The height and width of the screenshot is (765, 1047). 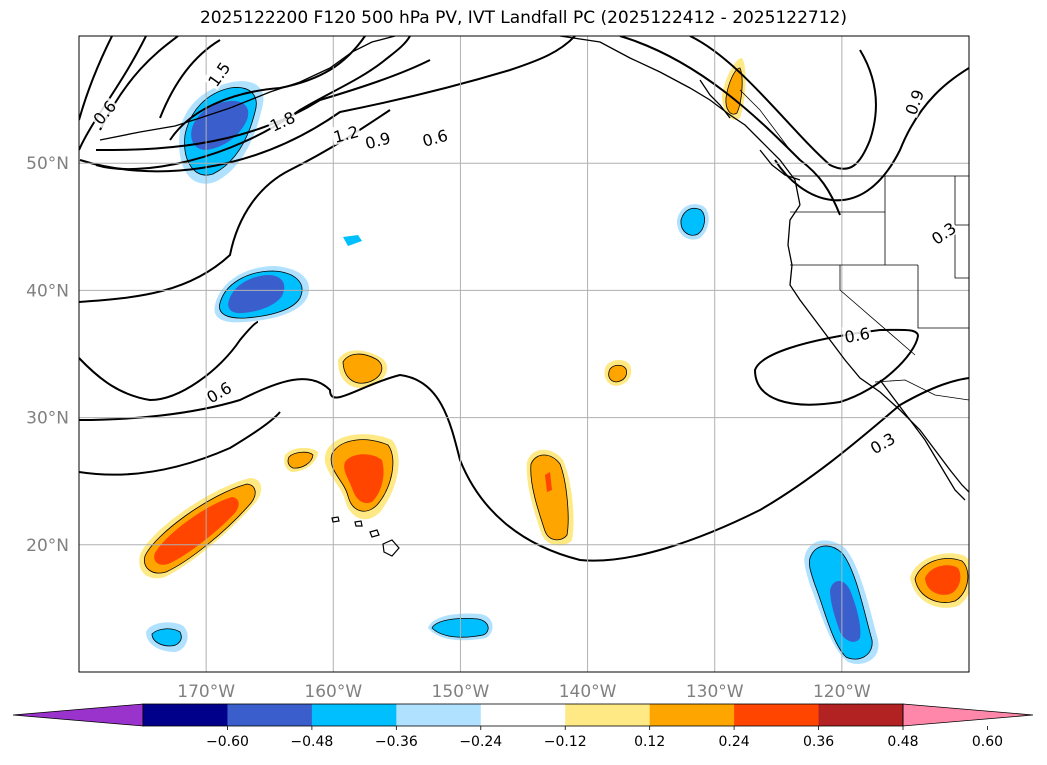 What do you see at coordinates (588, 692) in the screenshot?
I see `lon-tick-label-3: 140°W` at bounding box center [588, 692].